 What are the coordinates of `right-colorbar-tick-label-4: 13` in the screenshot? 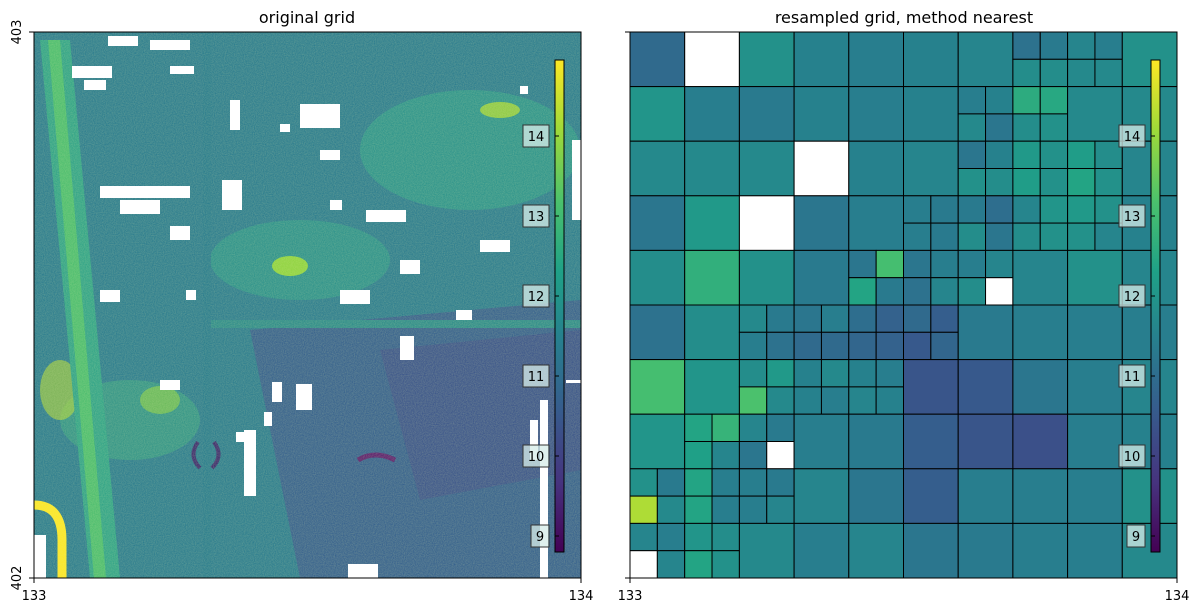 It's located at (1132, 217).